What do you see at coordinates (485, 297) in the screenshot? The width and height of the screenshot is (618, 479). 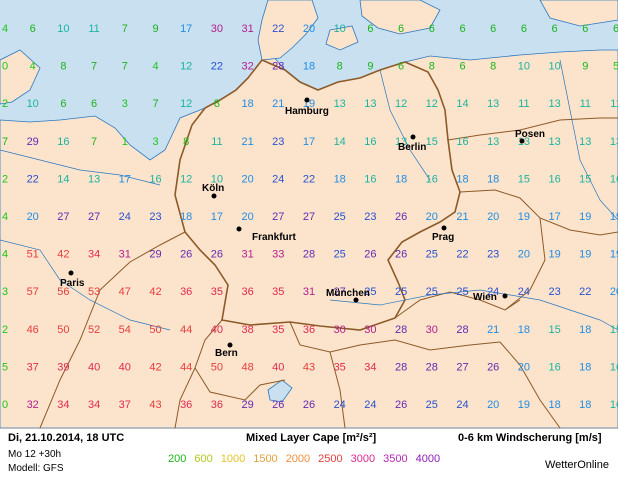 I see `city-label: Wien` at bounding box center [485, 297].